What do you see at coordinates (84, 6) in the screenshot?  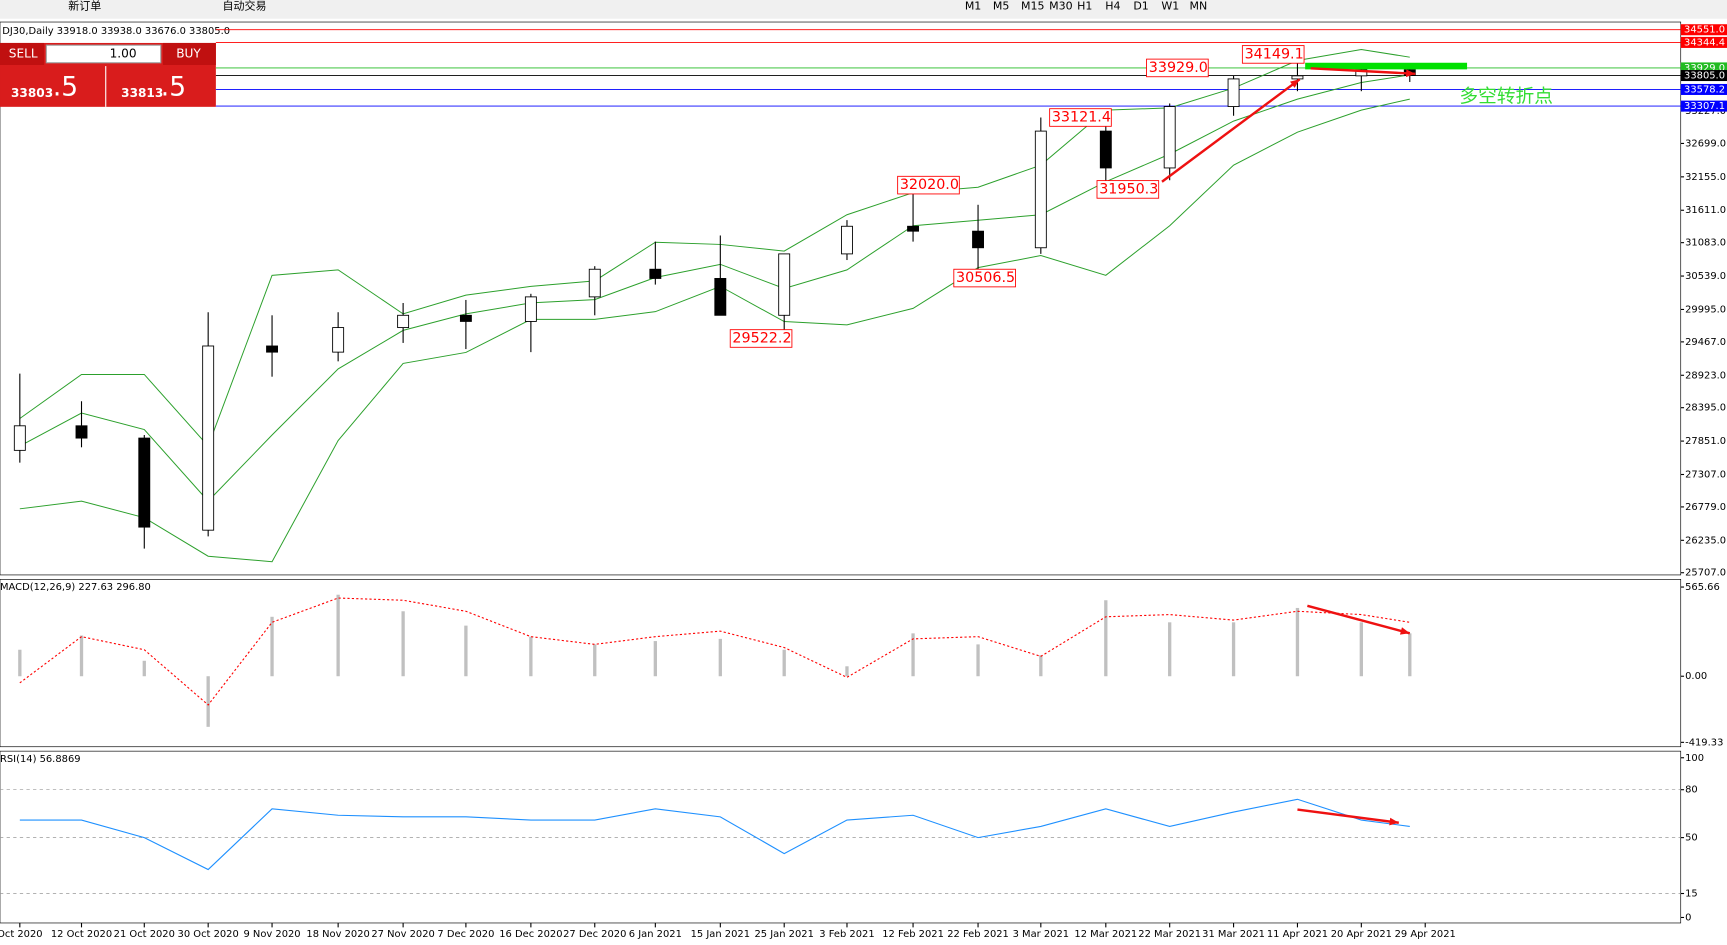 I see `new-order-button: 新订单` at bounding box center [84, 6].